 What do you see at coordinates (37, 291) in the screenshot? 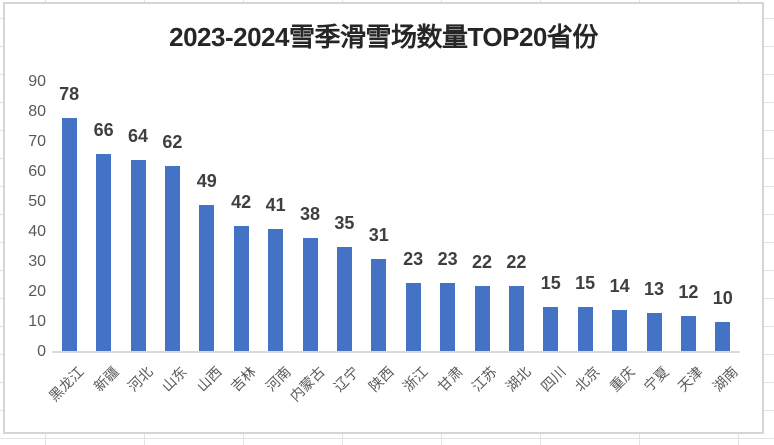
I see `y-tick-label: 20` at bounding box center [37, 291].